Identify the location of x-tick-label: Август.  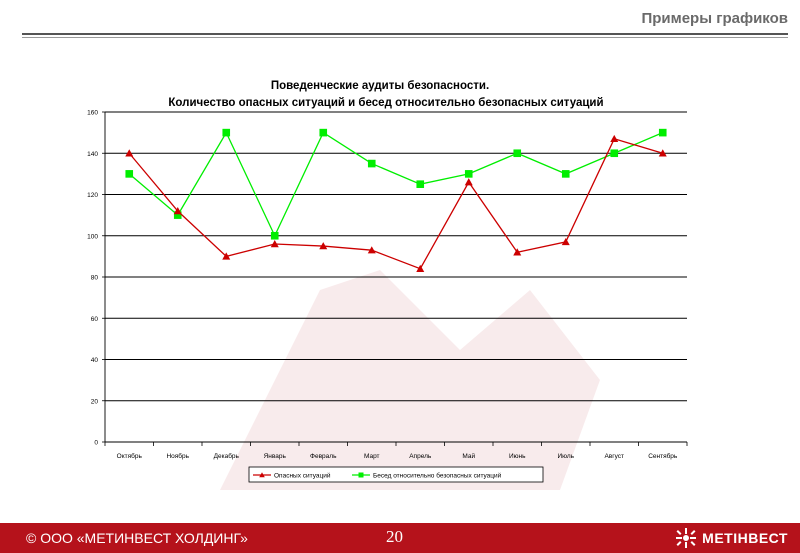
(614, 456).